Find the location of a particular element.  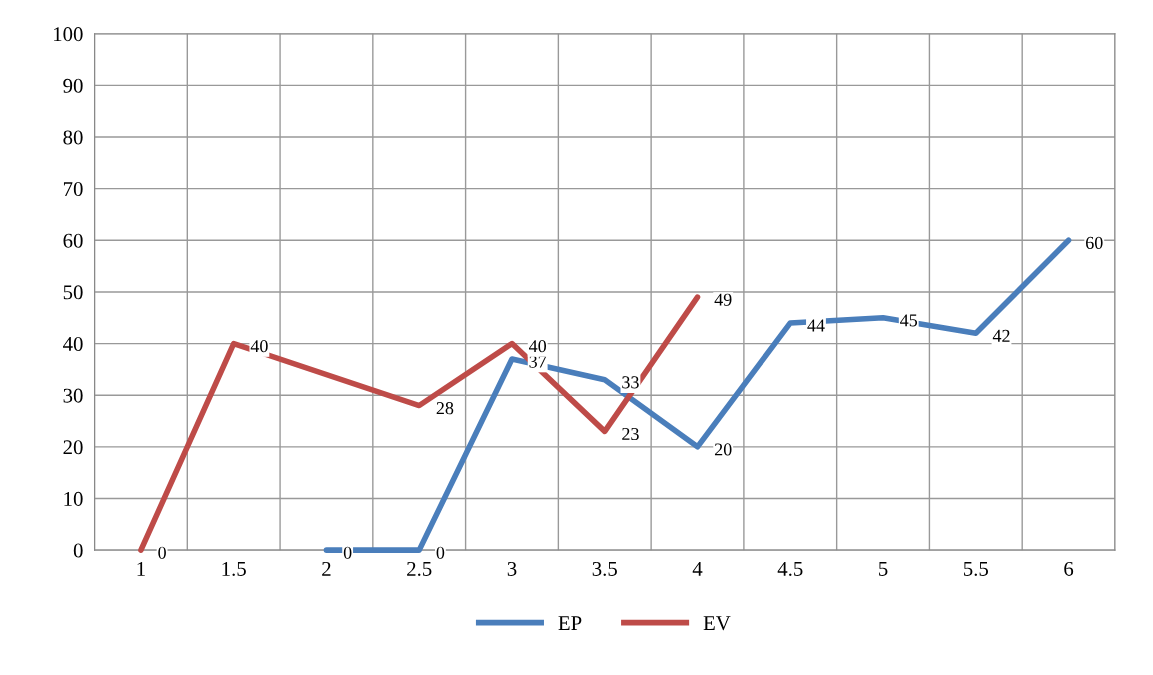

y-tick-label: 70 is located at coordinates (73, 189).